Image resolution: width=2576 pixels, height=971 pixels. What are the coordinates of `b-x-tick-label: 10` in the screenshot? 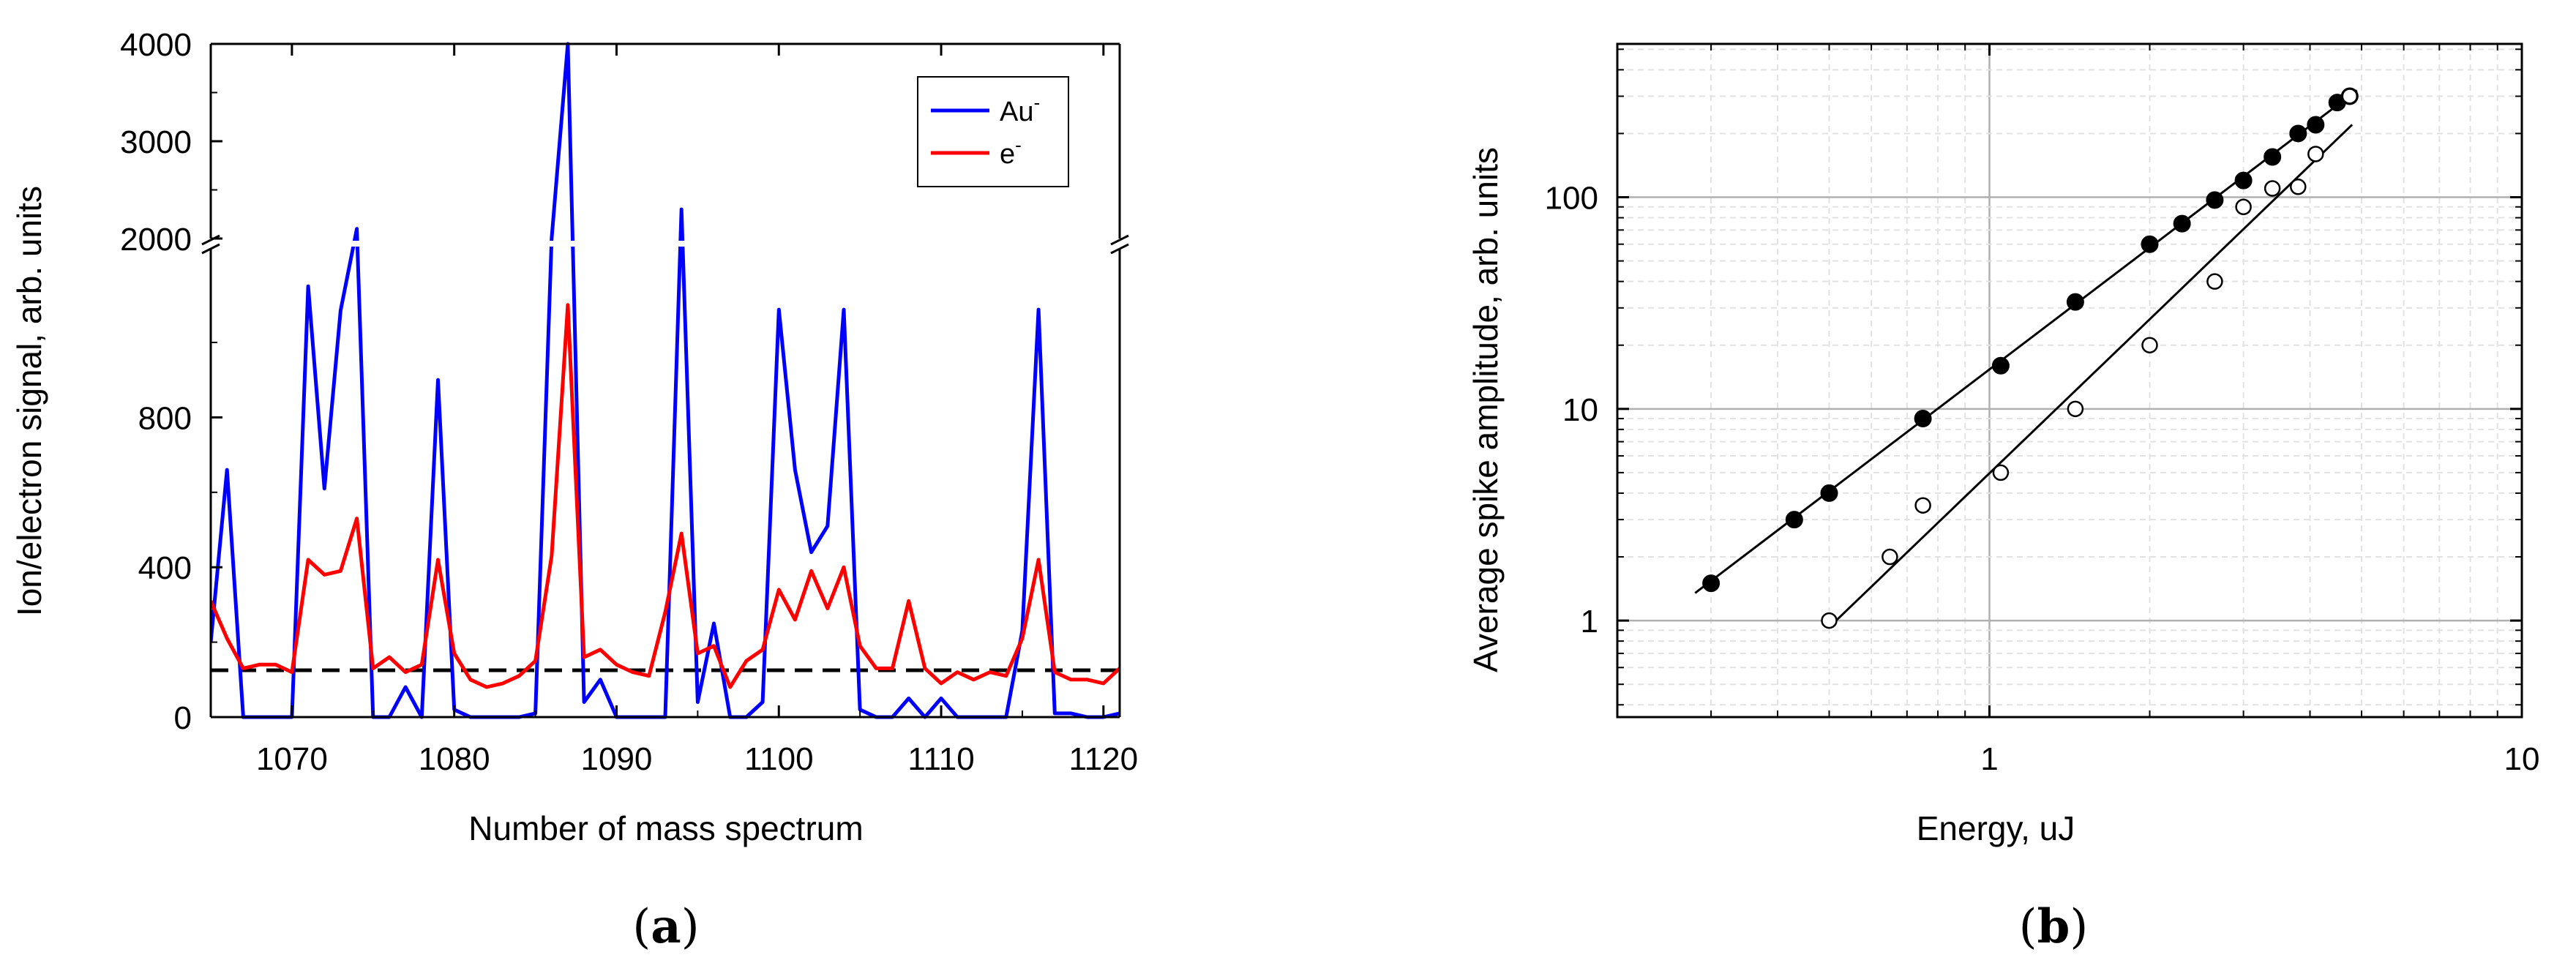 It's located at (2522, 759).